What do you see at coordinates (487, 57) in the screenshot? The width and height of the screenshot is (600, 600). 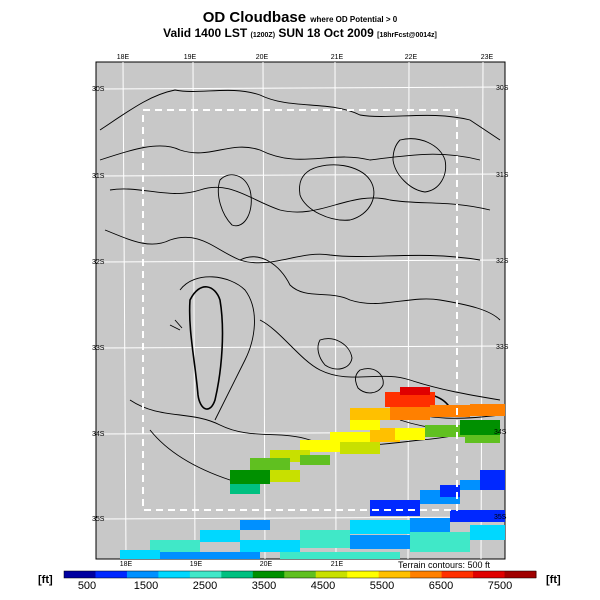 I see `lon-label-top: 23E` at bounding box center [487, 57].